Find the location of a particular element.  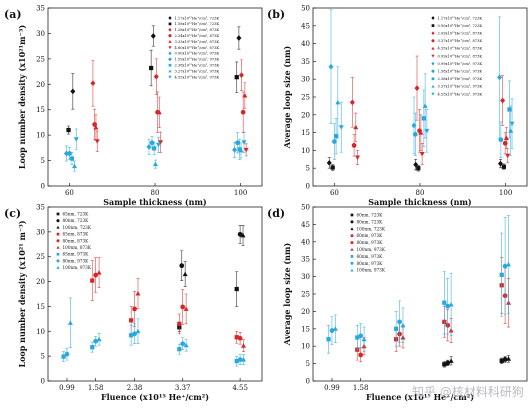

legend-entry: 0.99x10¹⁵He⁺/cm², 873K is located at coordinates (460, 56).